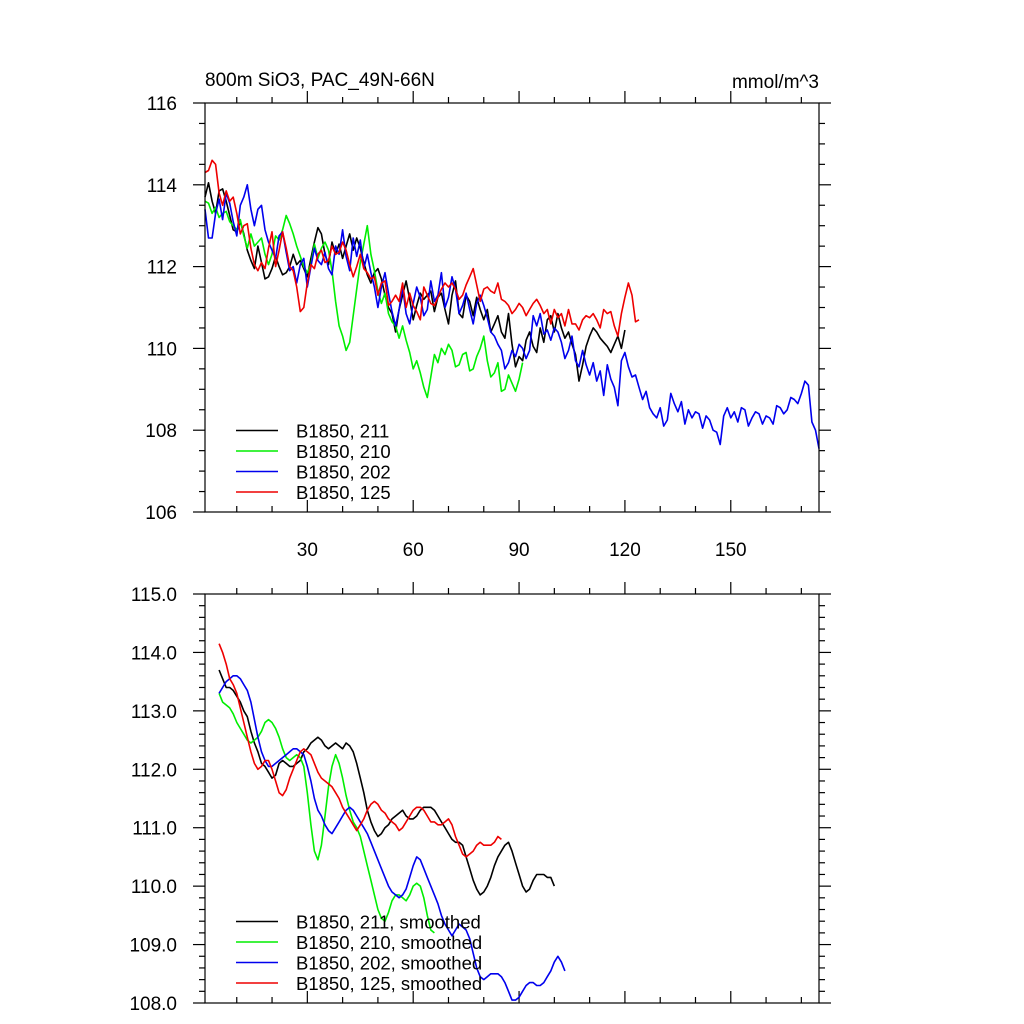  I want to click on y-tick-label: 114, so click(162, 186).